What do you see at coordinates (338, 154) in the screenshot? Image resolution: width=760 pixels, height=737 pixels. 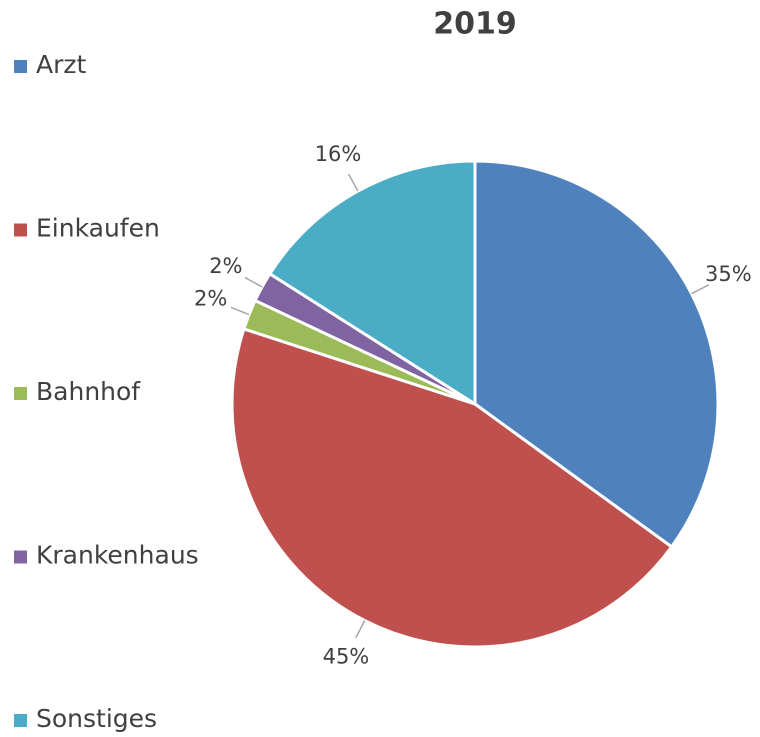 I see `data-label: 16%` at bounding box center [338, 154].